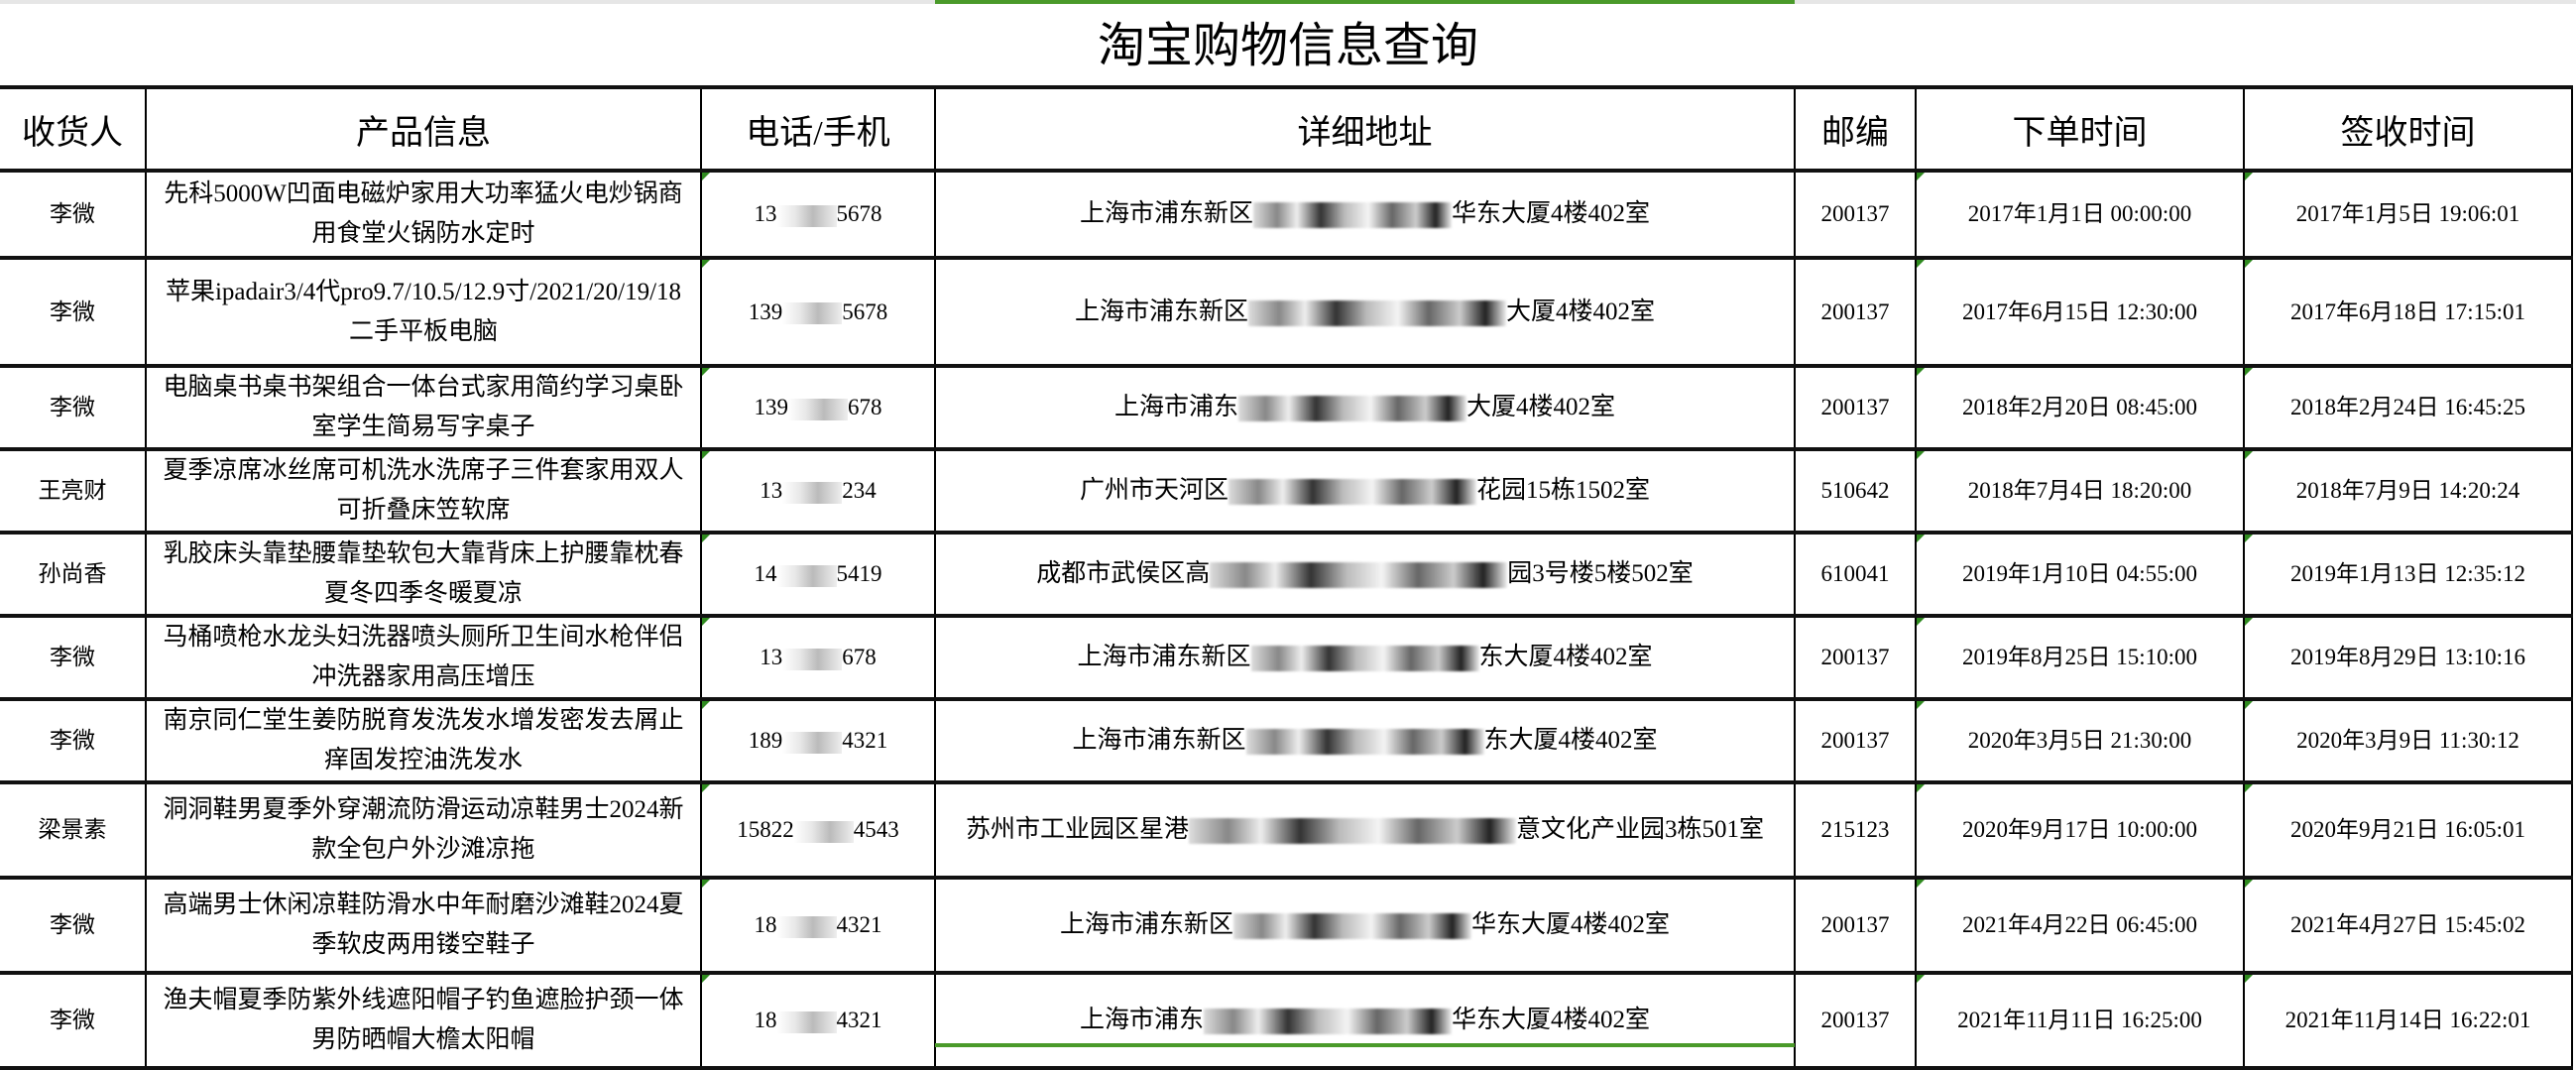  What do you see at coordinates (1552, 1020) in the screenshot?
I see `address-suffix: 华东大厦4楼402室` at bounding box center [1552, 1020].